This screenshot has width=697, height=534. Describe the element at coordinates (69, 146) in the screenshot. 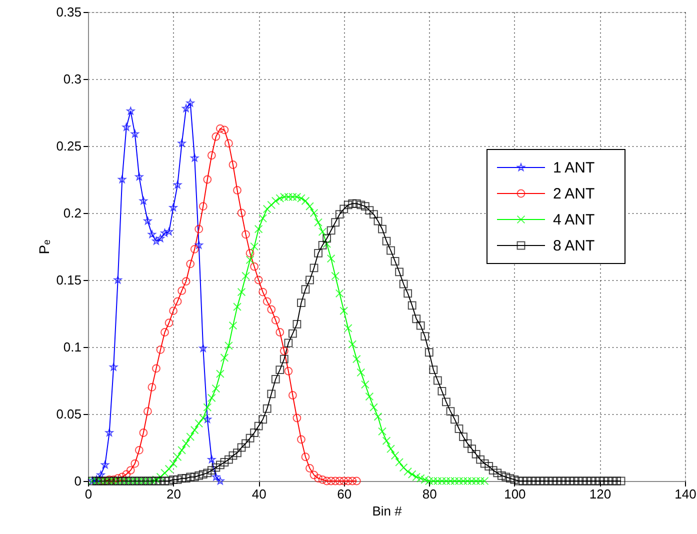

I see `y-tick-label: 0.25` at that location.